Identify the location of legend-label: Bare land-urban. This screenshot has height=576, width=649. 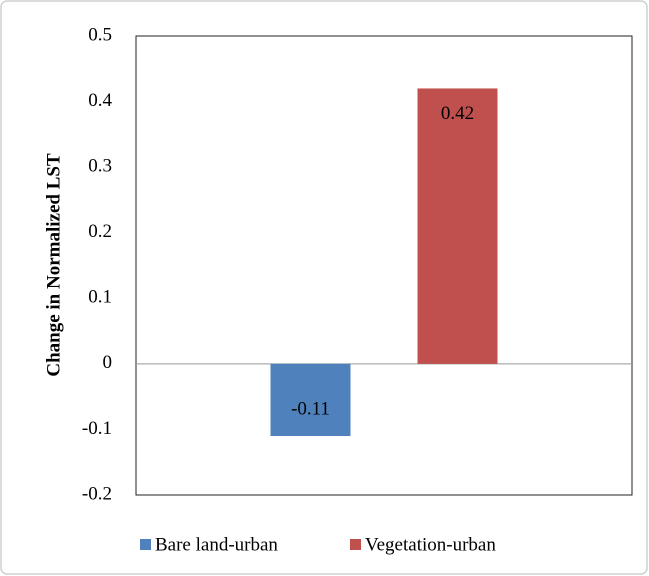
(216, 544).